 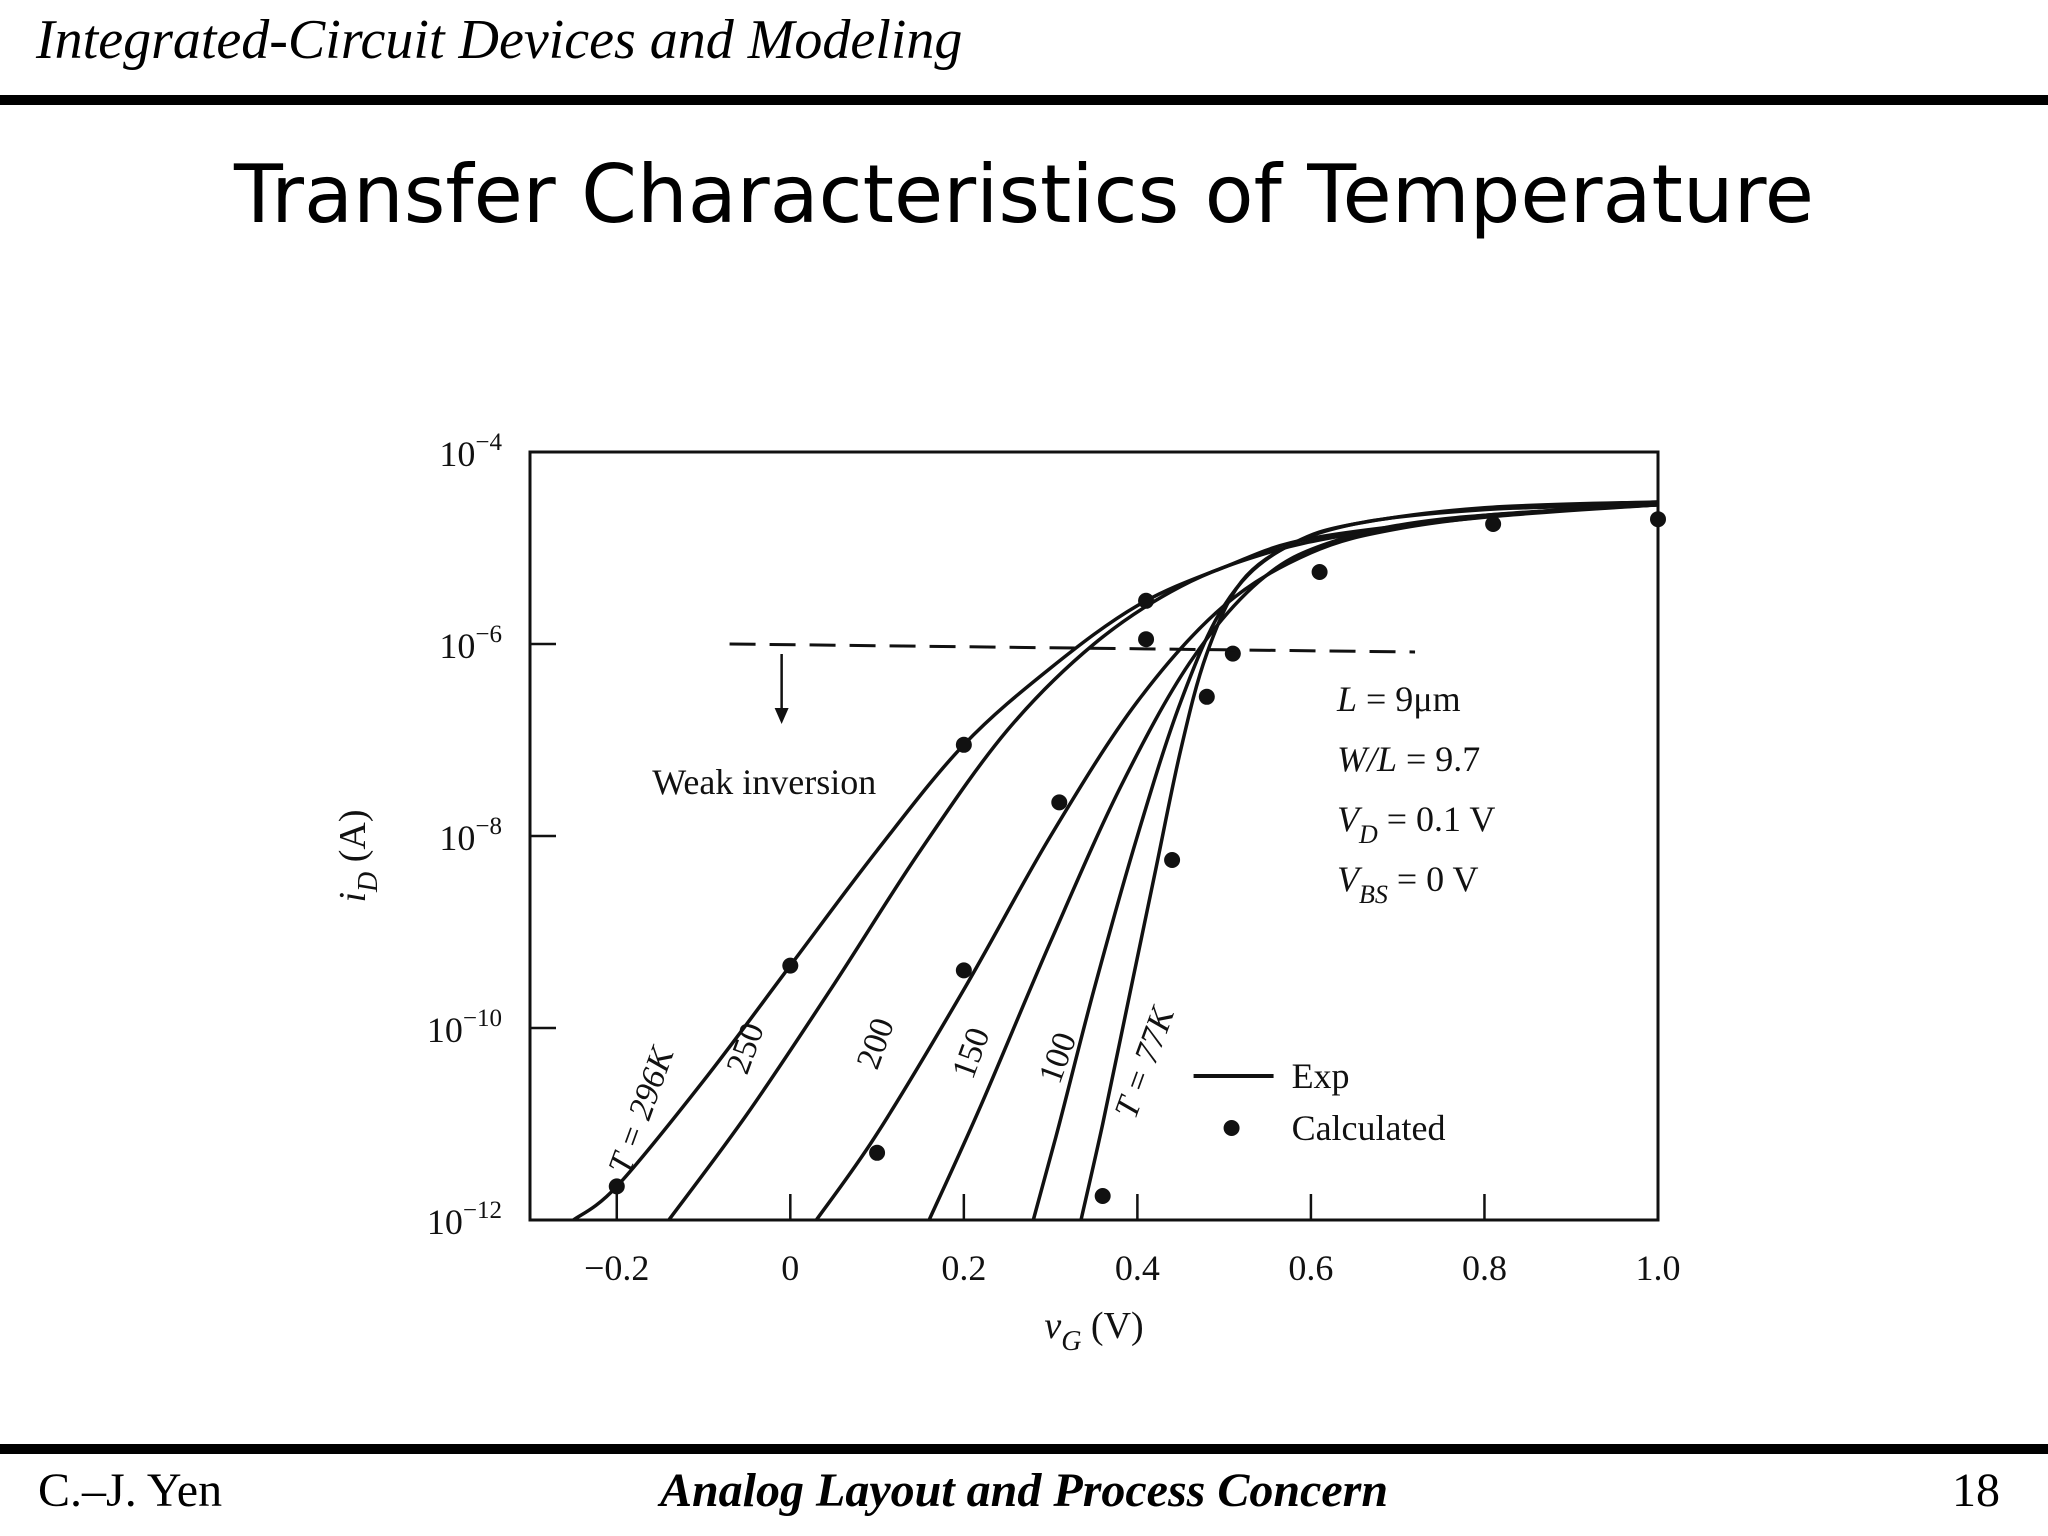 I want to click on curve-label: 250, so click(x=746, y=1048).